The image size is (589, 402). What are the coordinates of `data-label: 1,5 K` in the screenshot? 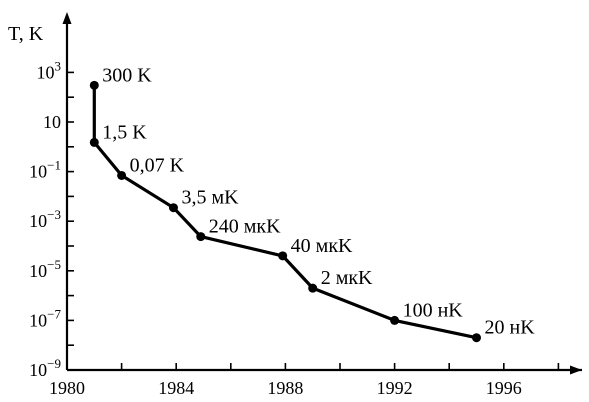 It's located at (124, 132).